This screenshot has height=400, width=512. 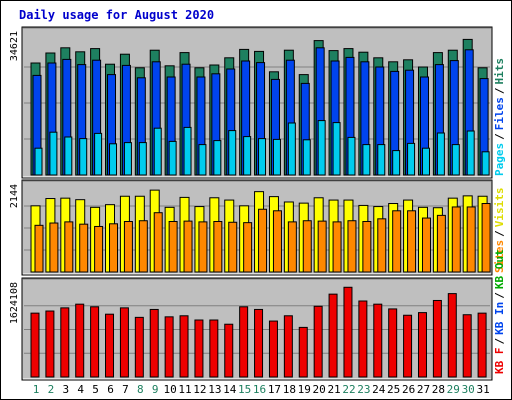 I want to click on x-tick-label: 12, so click(x=199, y=389).